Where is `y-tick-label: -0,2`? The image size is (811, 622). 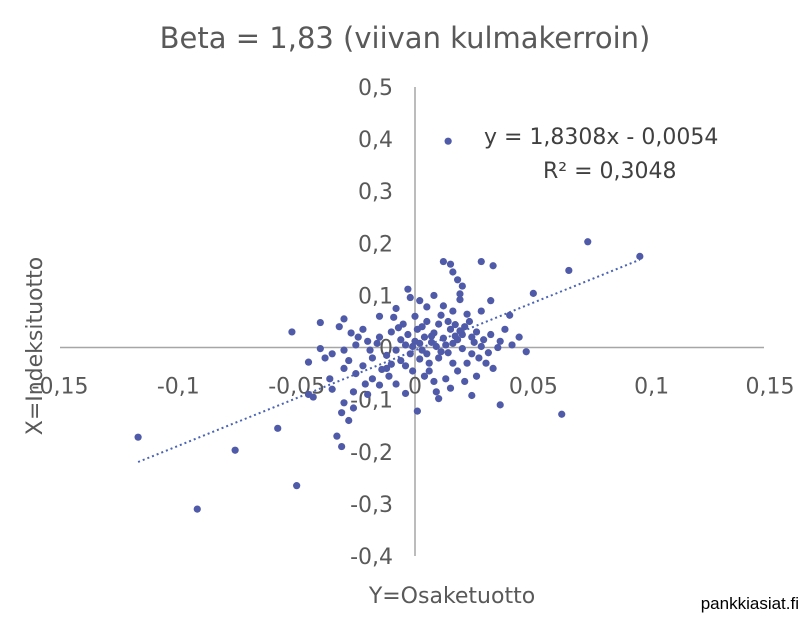
y-tick-label: -0,2 is located at coordinates (371, 453).